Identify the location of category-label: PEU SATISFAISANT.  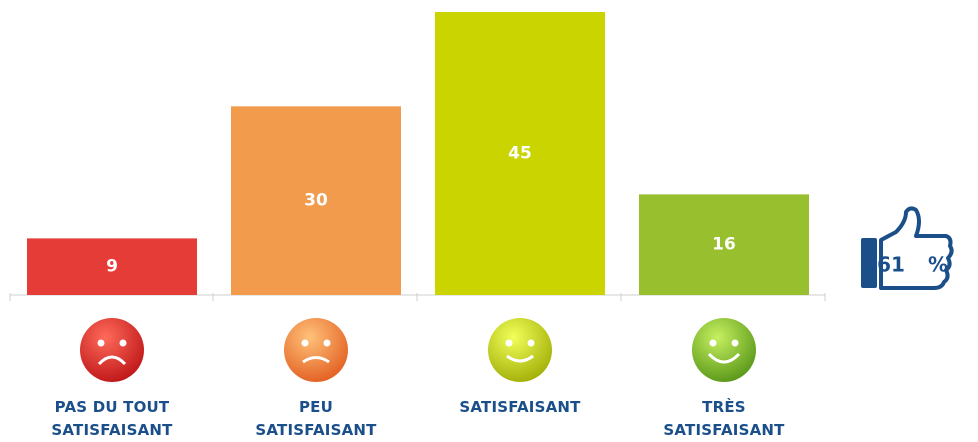
(316, 418).